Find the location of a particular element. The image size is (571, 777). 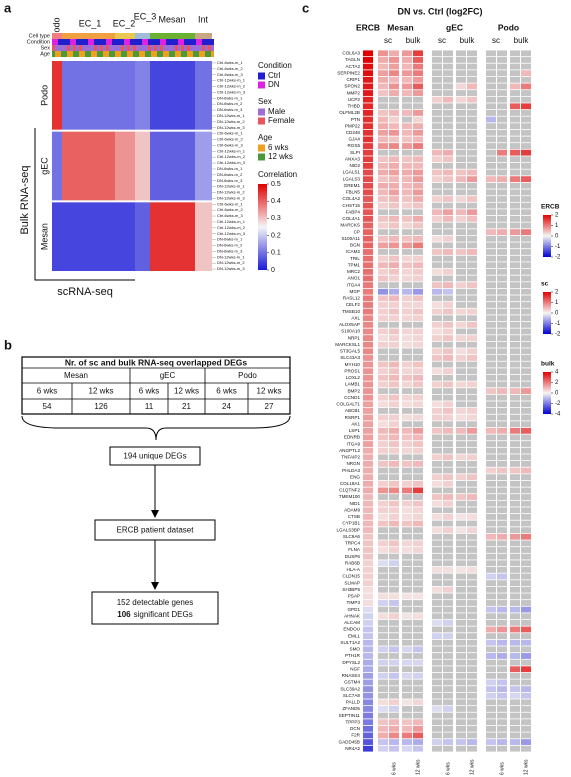

sample-label: Ctrl-6wks-m_3 is located at coordinates (230, 74).